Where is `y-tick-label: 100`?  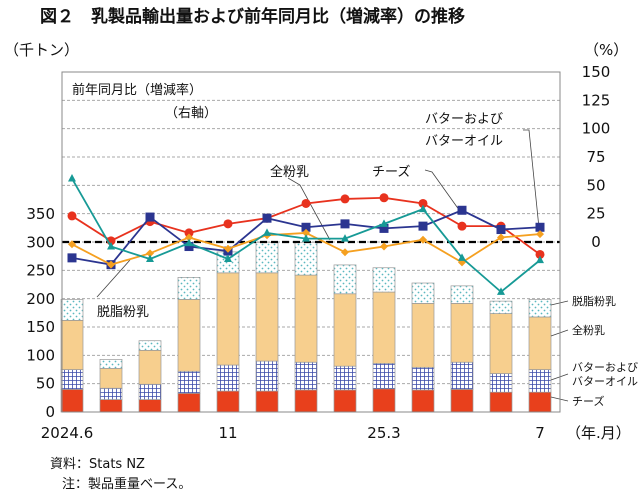
y-tick-label: 100 is located at coordinates (40, 355).